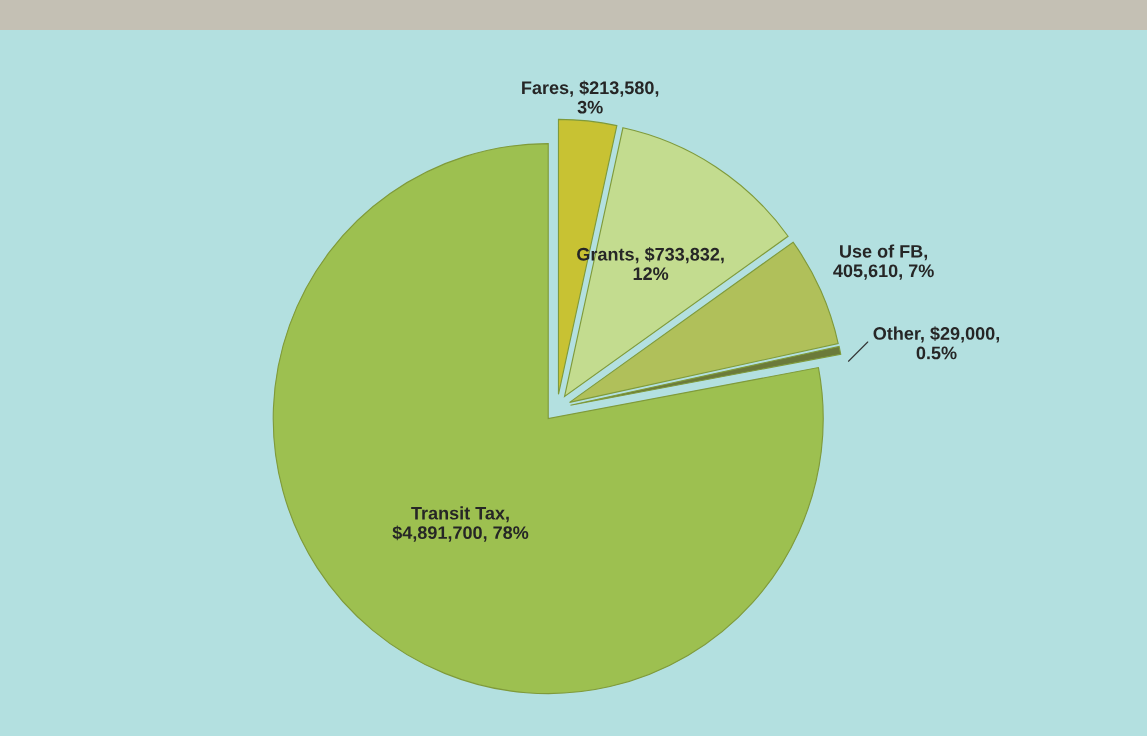 The image size is (1147, 736). What do you see at coordinates (883, 262) in the screenshot?
I see `slice-label: Use of FB, 405,610, 7%` at bounding box center [883, 262].